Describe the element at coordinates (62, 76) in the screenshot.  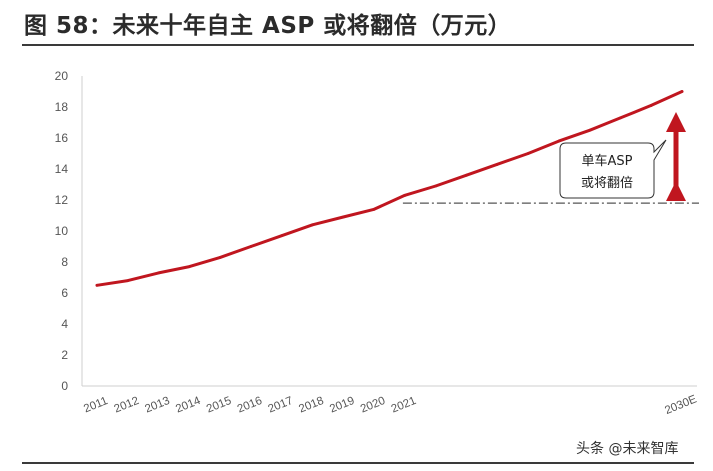
I see `y-tick-label: 20` at that location.